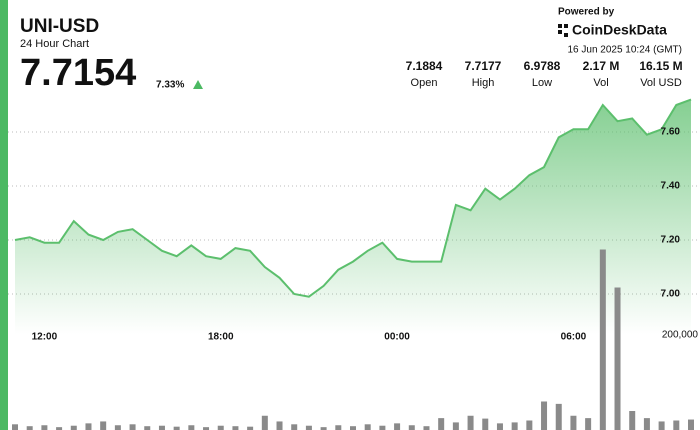  What do you see at coordinates (542, 83) in the screenshot?
I see `stat-label: Low` at bounding box center [542, 83].